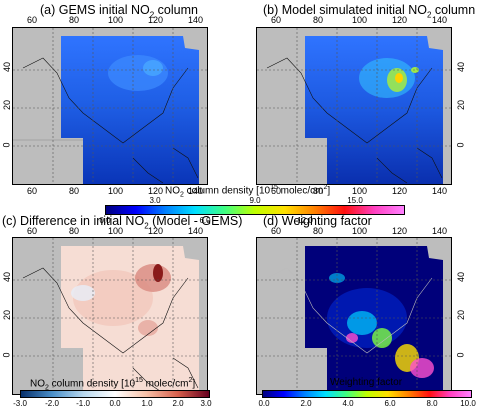  I want to click on colorbar-diff-tick: -1.0, so click(83, 403).